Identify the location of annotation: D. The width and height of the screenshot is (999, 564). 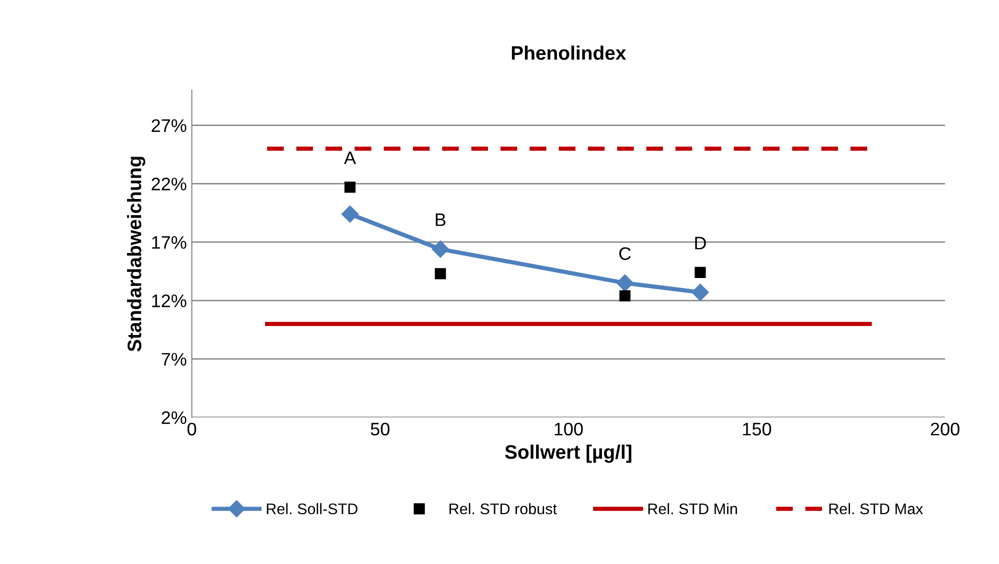
(700, 243).